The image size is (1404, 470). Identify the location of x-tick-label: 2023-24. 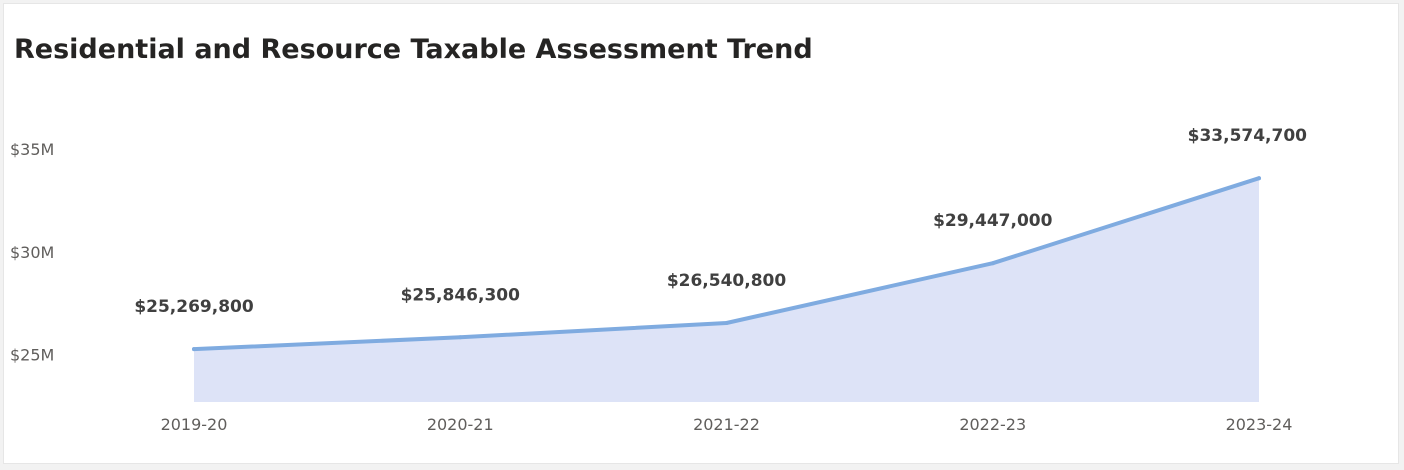
(1259, 424).